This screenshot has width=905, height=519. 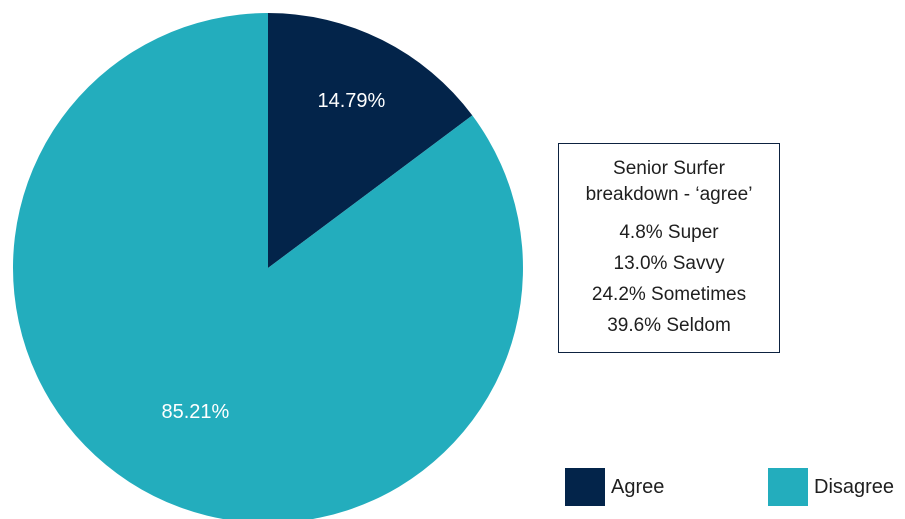 I want to click on legend-swatch-agree, so click(x=585, y=487).